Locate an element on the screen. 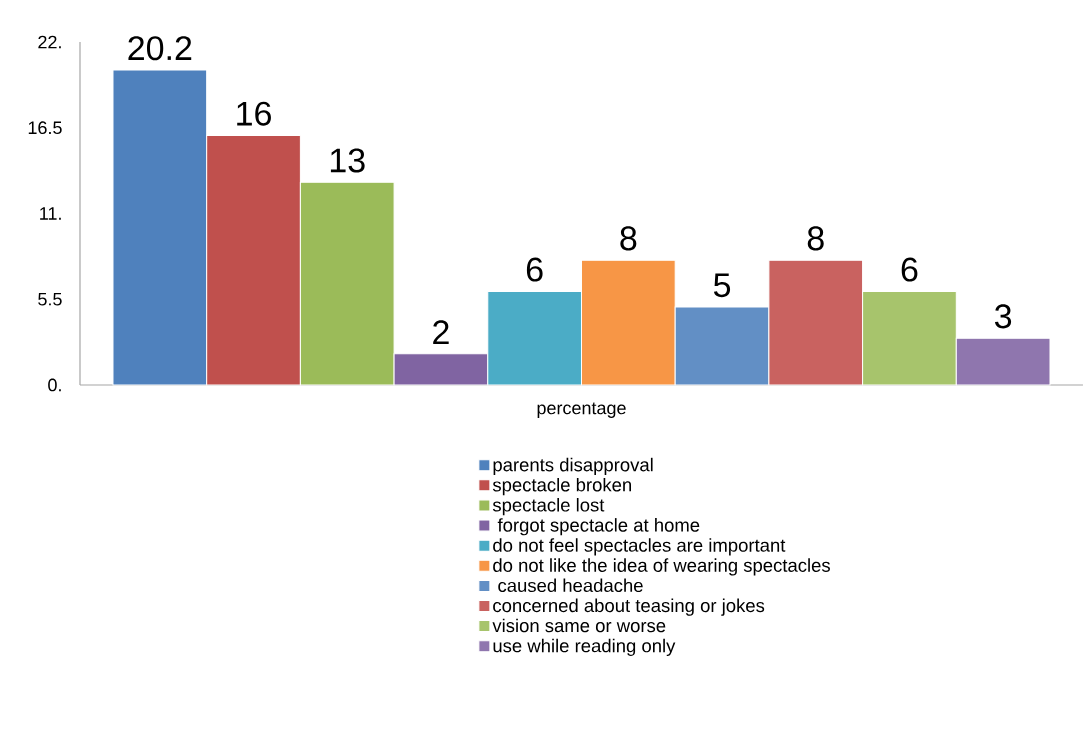 The height and width of the screenshot is (742, 1083). data-label: 3 is located at coordinates (1003, 316).